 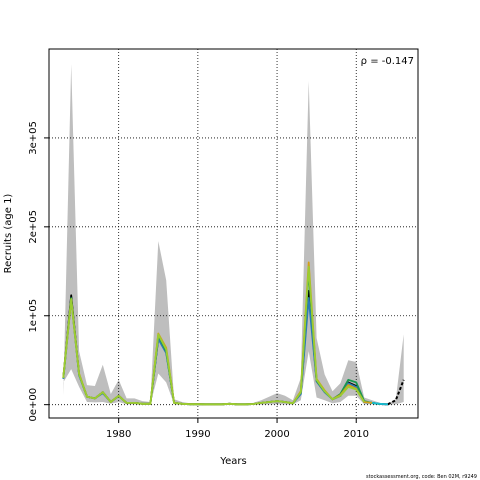 I want to click on y-tick-label: 3e+05, so click(x=33, y=138).